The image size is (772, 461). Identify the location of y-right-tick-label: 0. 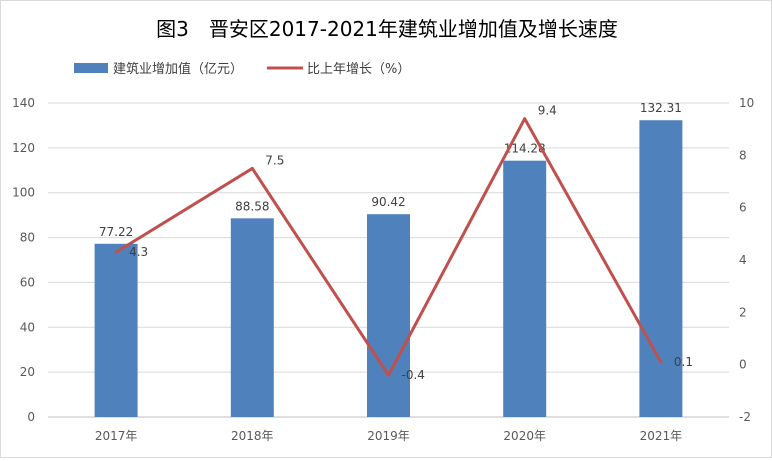
(743, 365).